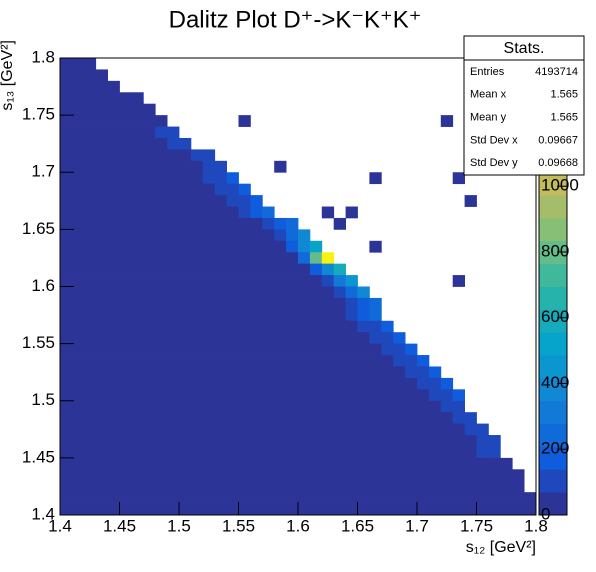  Describe the element at coordinates (564, 118) in the screenshot. I see `stats-value: 1.565` at that location.